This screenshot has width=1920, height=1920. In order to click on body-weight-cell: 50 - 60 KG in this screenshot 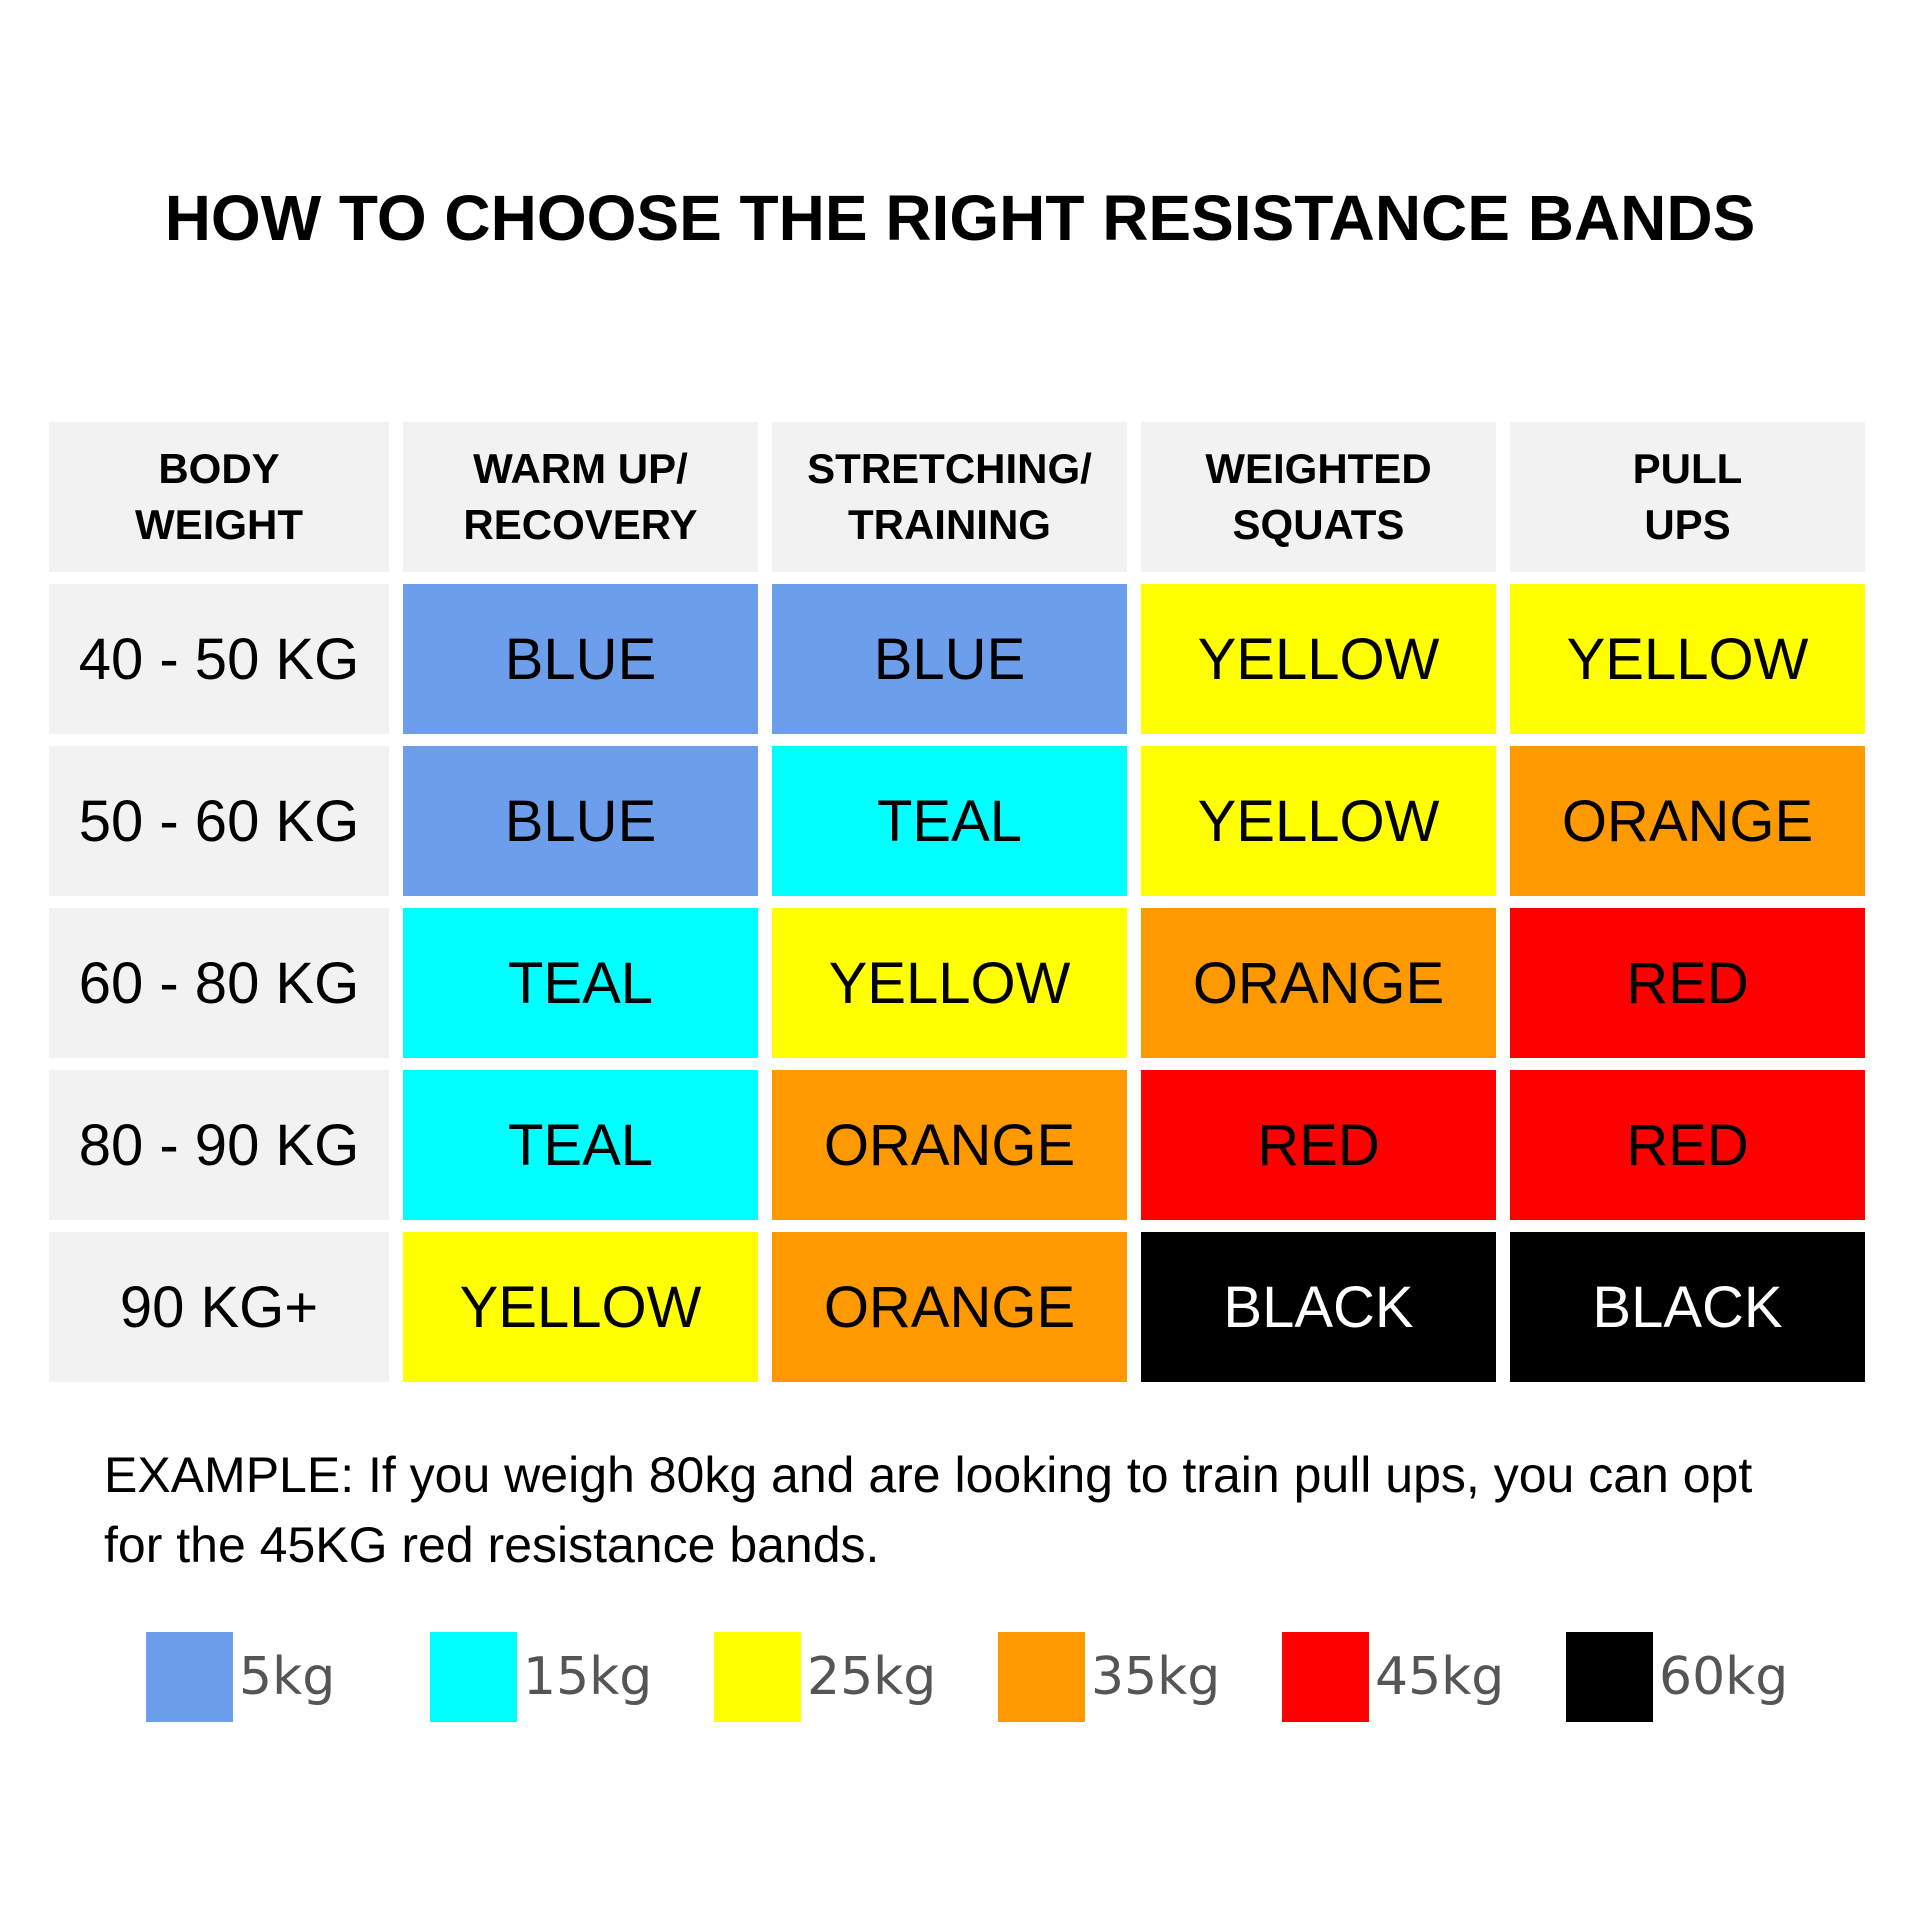, I will do `click(219, 821)`.